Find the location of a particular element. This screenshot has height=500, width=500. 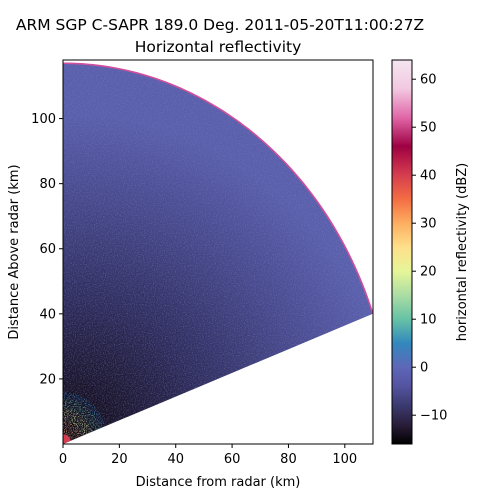

colorbar-tick-label: 60 is located at coordinates (428, 80).